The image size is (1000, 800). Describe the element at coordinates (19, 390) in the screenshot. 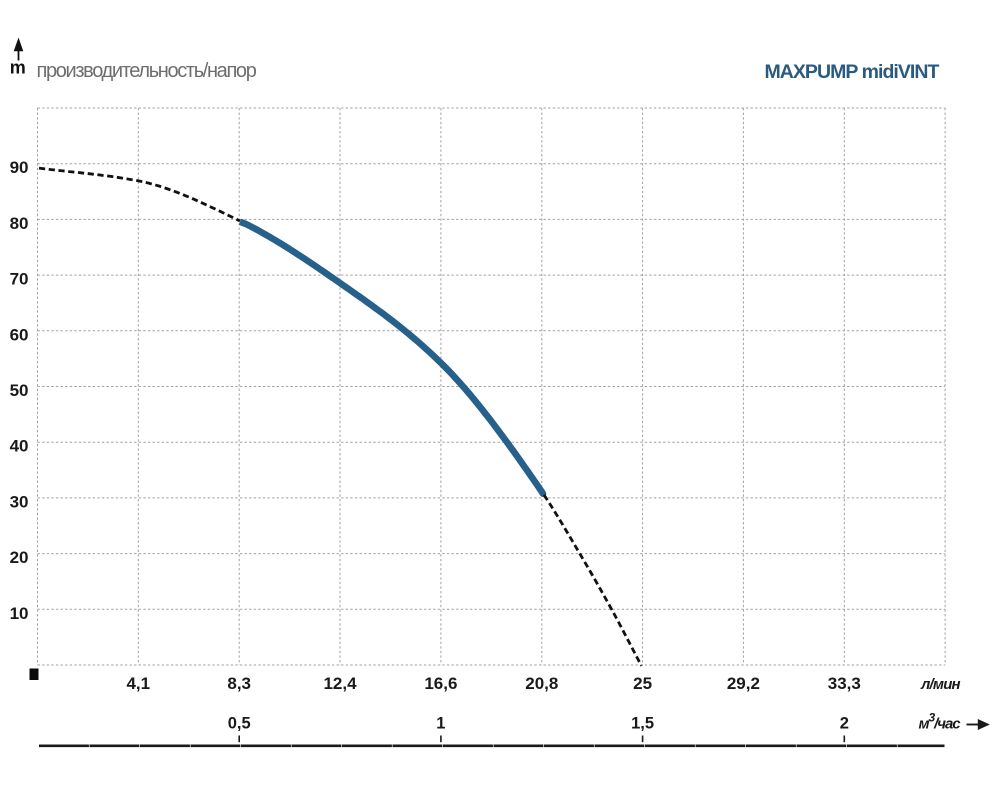

I see `svg-text: 50` at that location.